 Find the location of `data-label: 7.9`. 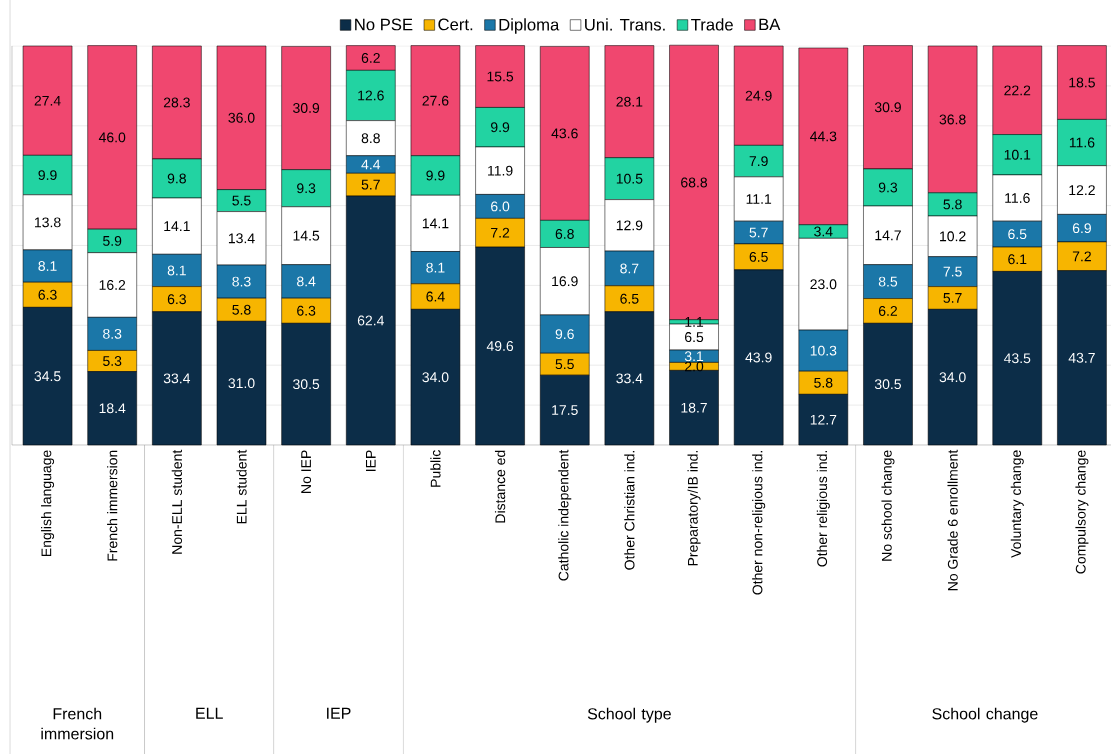

data-label: 7.9 is located at coordinates (758, 161).